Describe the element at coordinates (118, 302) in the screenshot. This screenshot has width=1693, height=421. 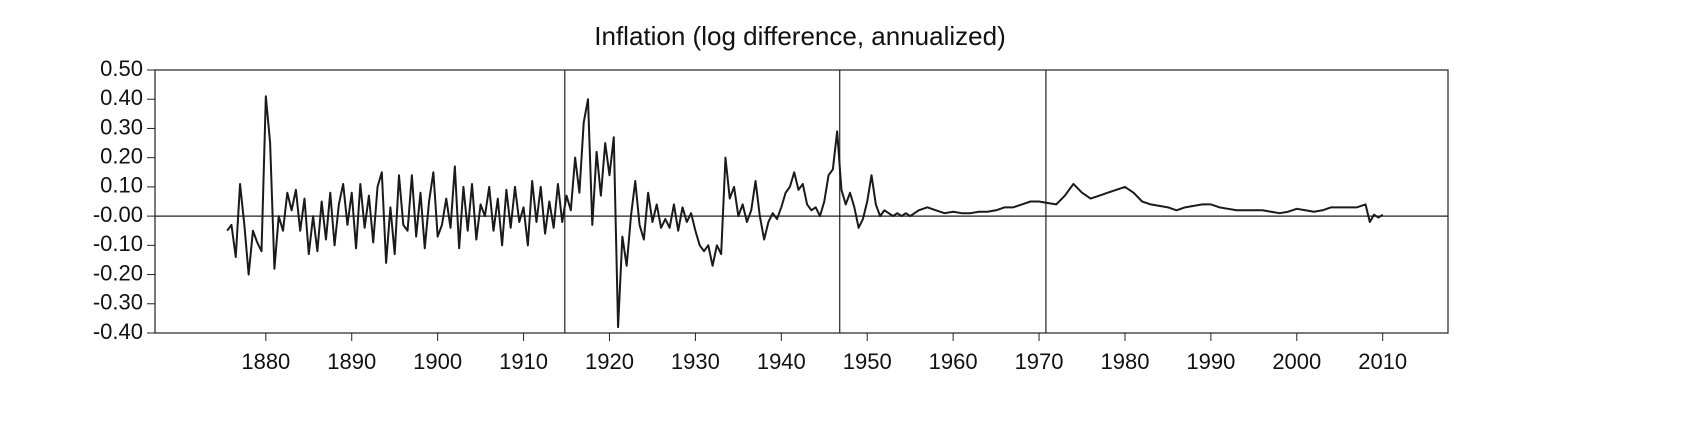
I see `y-tick-label: -0.30` at that location.